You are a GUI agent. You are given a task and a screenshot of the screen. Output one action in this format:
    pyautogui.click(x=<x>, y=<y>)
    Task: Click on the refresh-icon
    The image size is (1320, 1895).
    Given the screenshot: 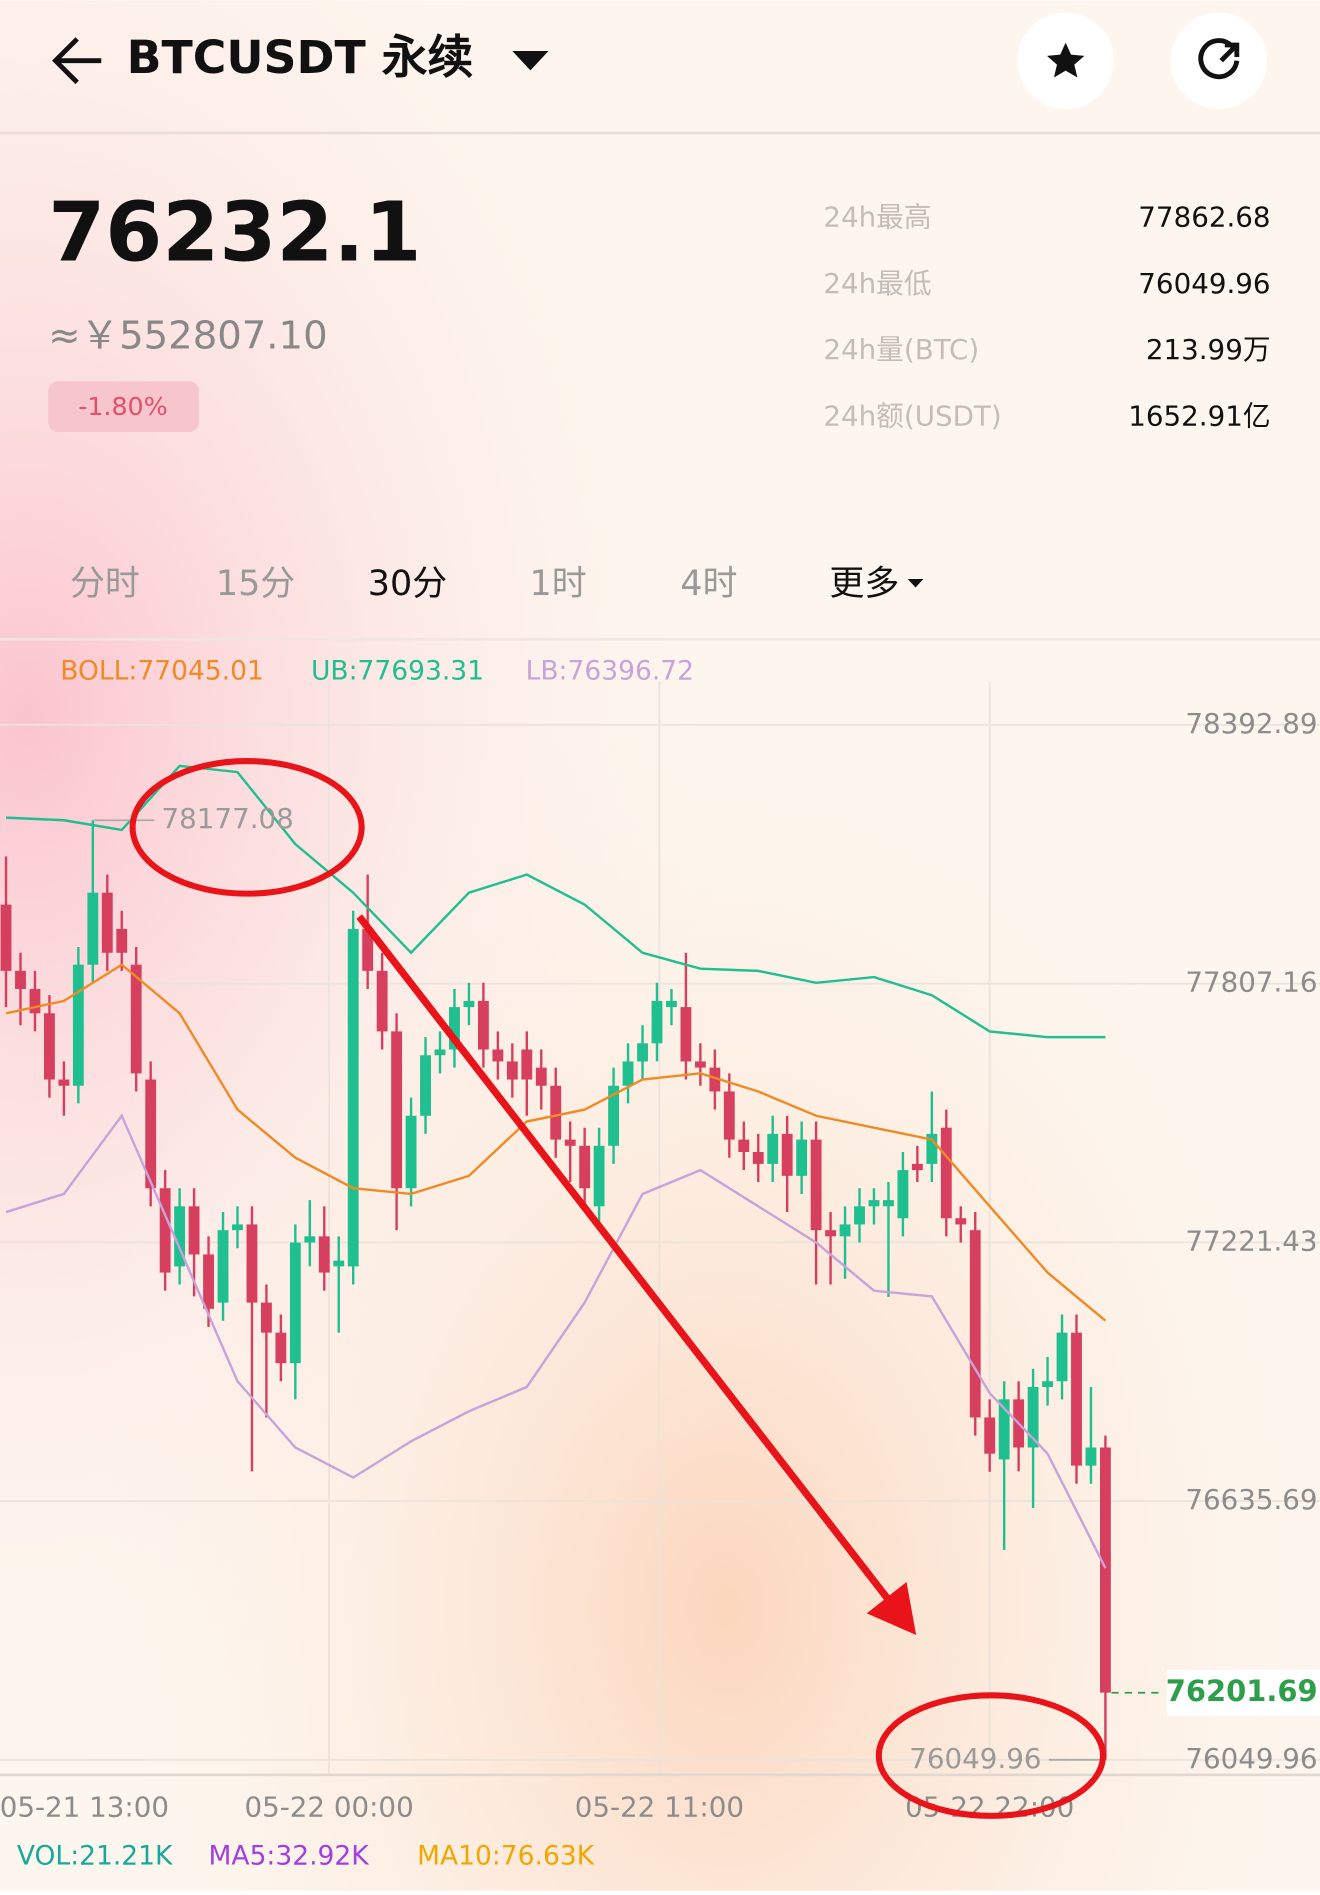 What is the action you would take?
    pyautogui.click(x=1219, y=59)
    